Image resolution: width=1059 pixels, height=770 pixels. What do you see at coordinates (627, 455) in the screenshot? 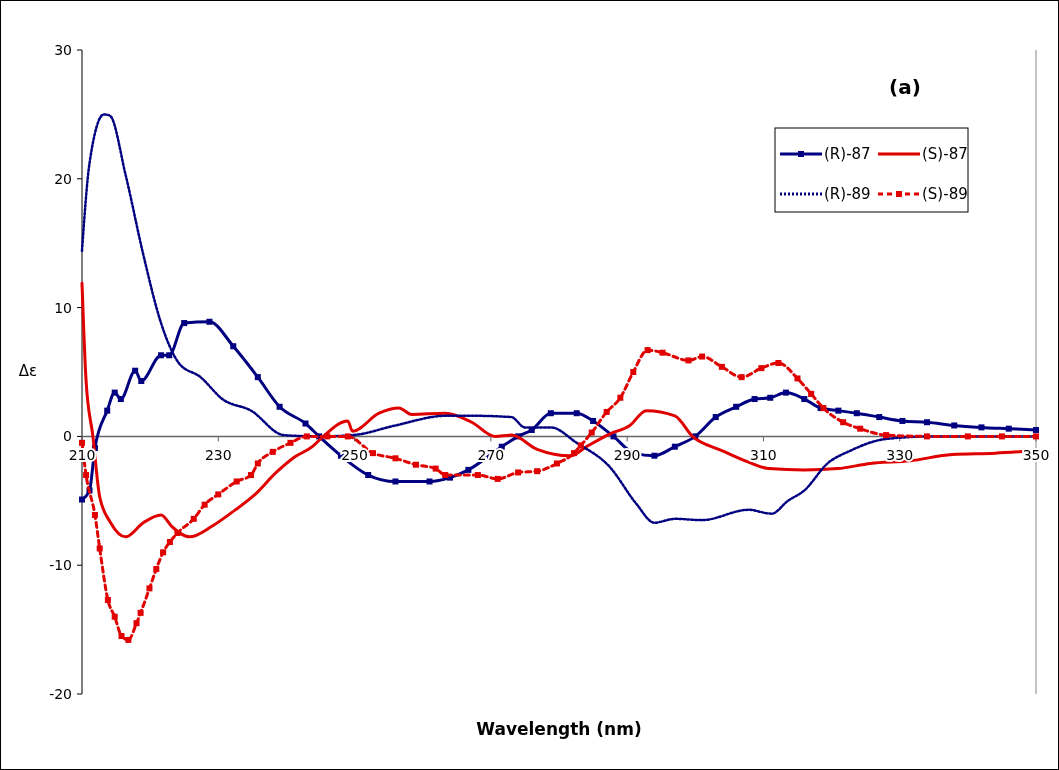
I see `x-tick-label: 290` at bounding box center [627, 455].